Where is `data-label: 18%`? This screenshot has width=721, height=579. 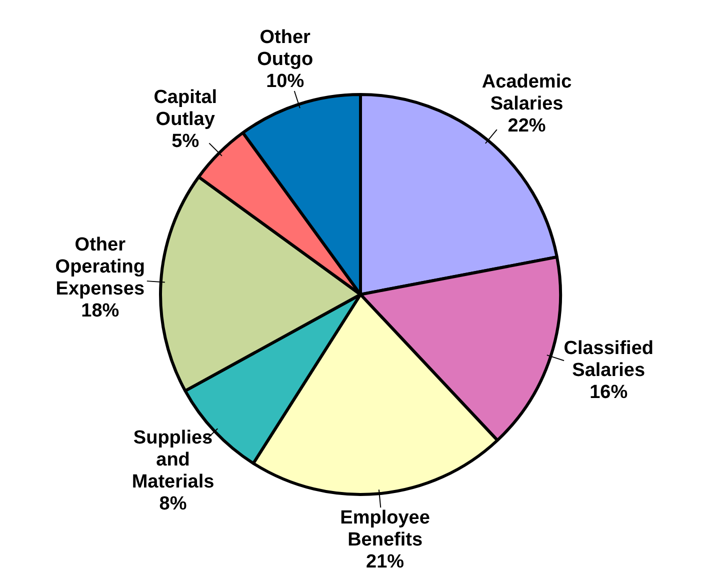
data-label: 18% is located at coordinates (100, 311).